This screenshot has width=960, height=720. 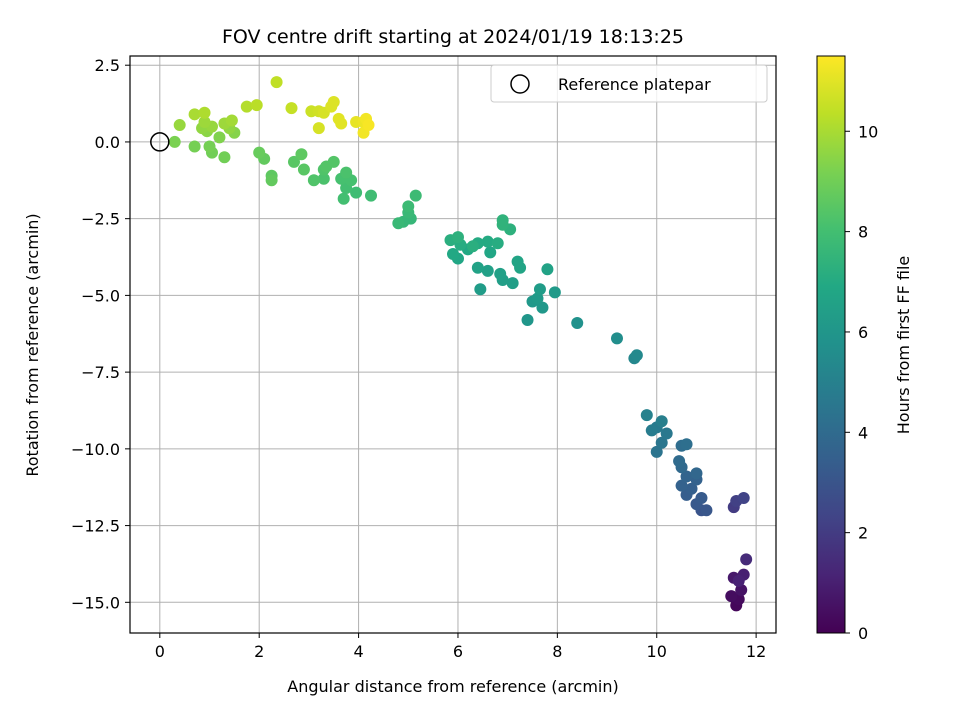 What do you see at coordinates (100, 295) in the screenshot?
I see `y-tick-label: −5.0` at bounding box center [100, 295].